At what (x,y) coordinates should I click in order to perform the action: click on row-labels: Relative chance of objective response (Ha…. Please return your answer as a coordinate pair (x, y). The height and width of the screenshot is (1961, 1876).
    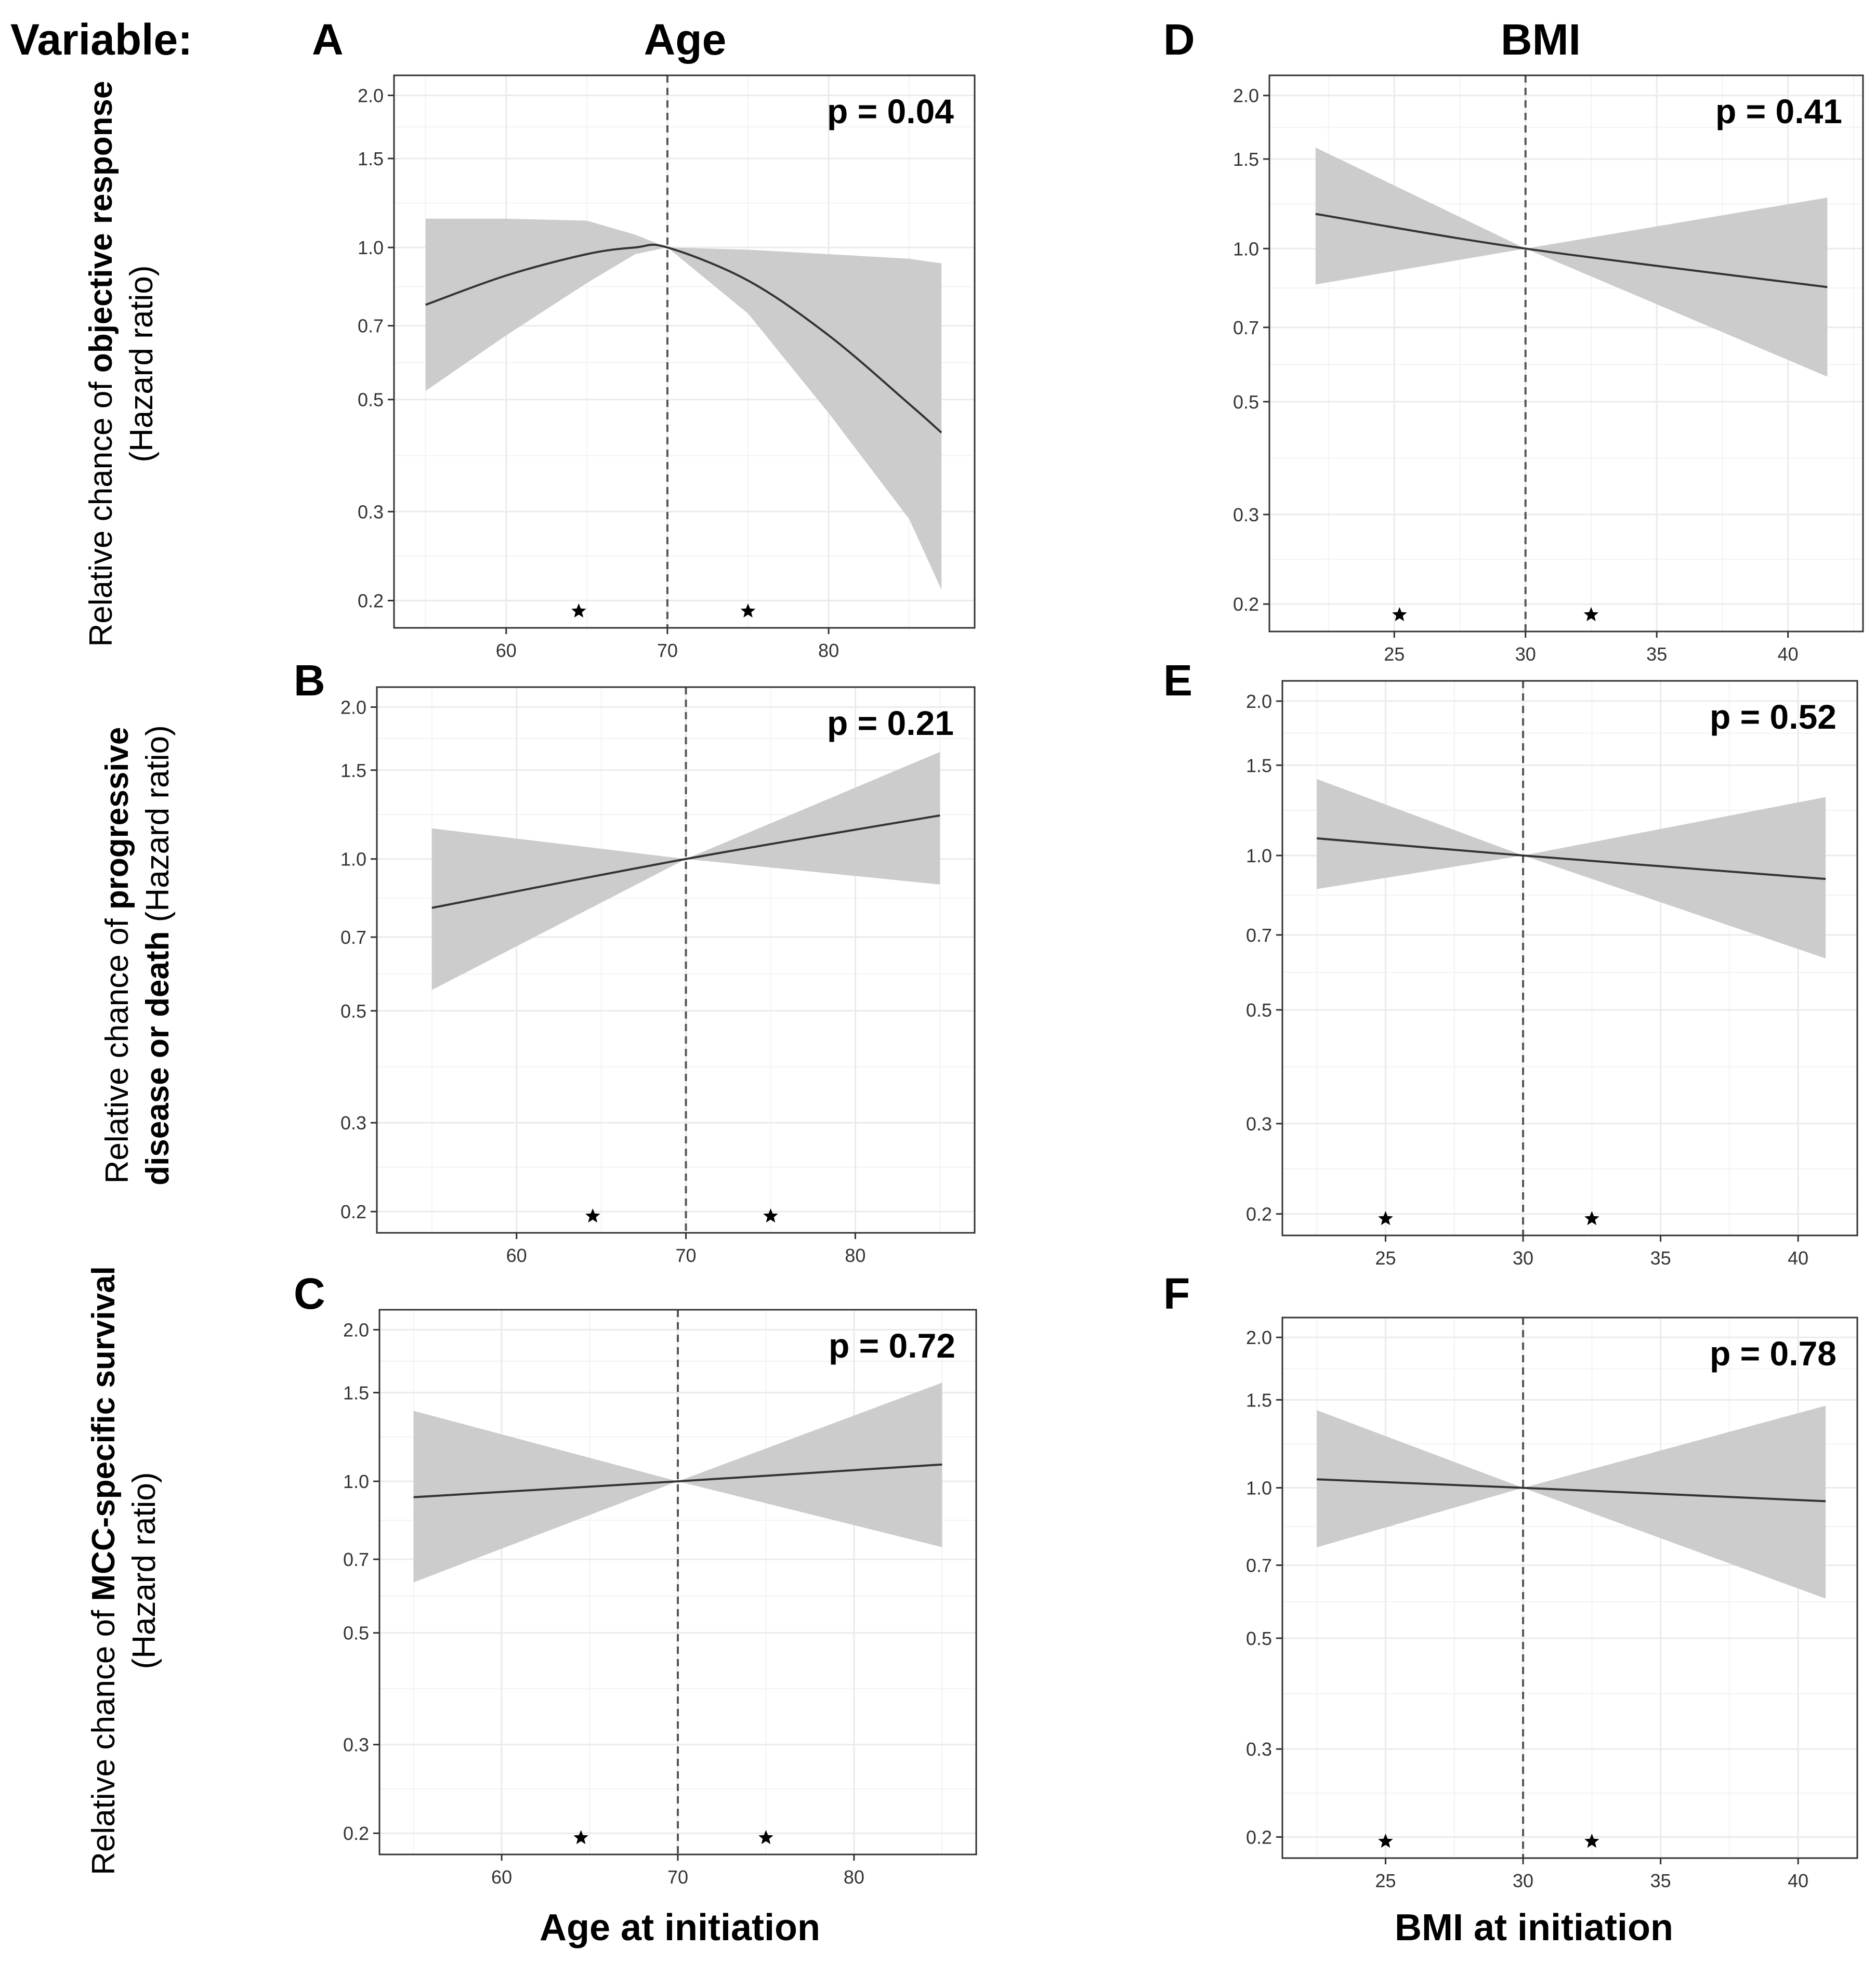
    Looking at the image, I should click on (129, 978).